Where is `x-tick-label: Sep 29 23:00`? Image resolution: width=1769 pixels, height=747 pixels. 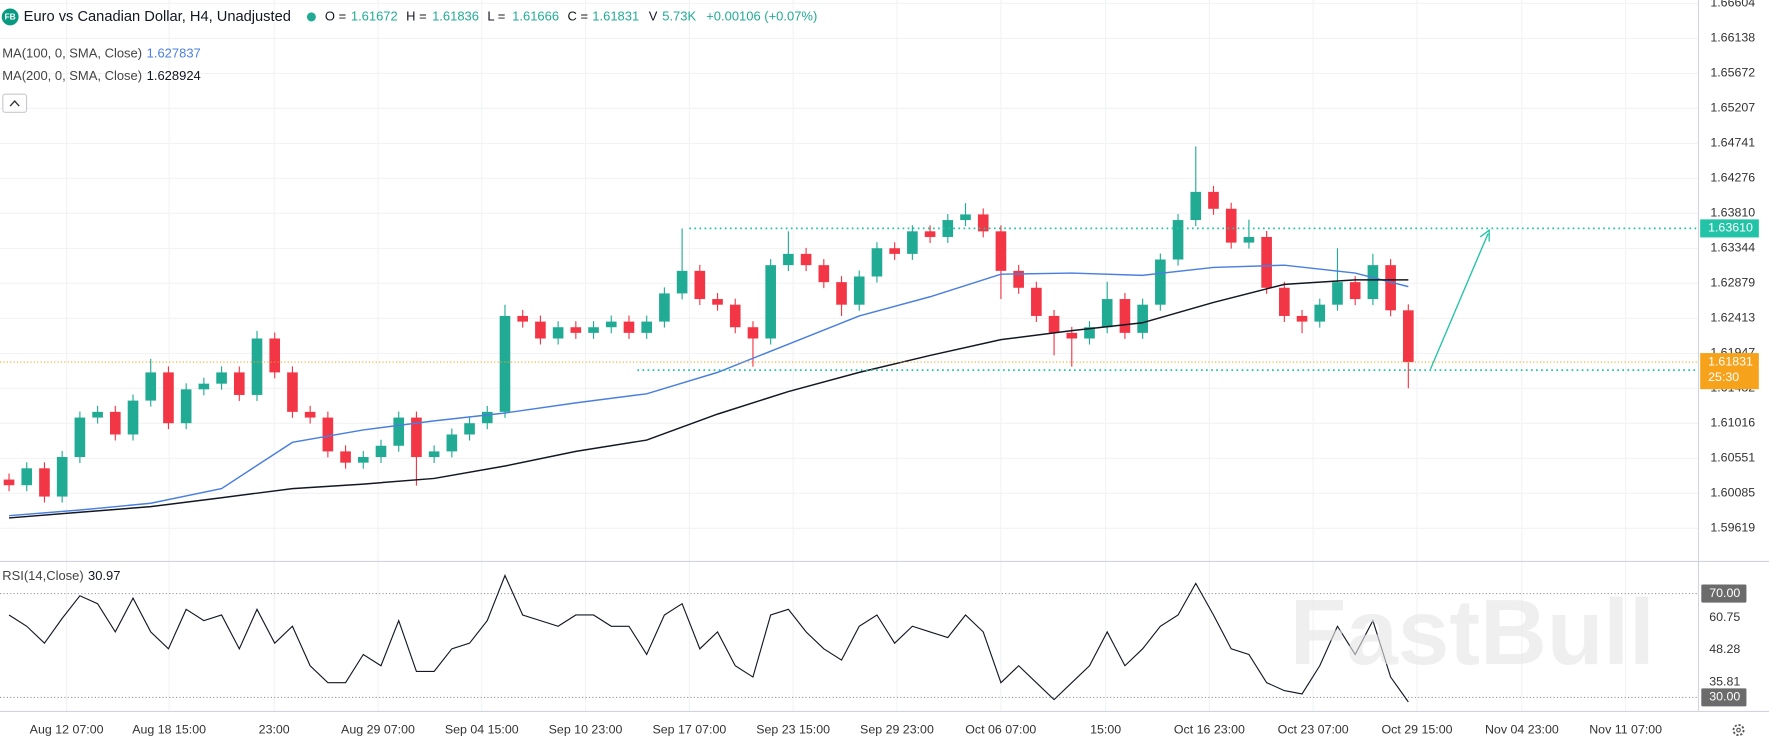 x-tick-label: Sep 29 23:00 is located at coordinates (897, 729).